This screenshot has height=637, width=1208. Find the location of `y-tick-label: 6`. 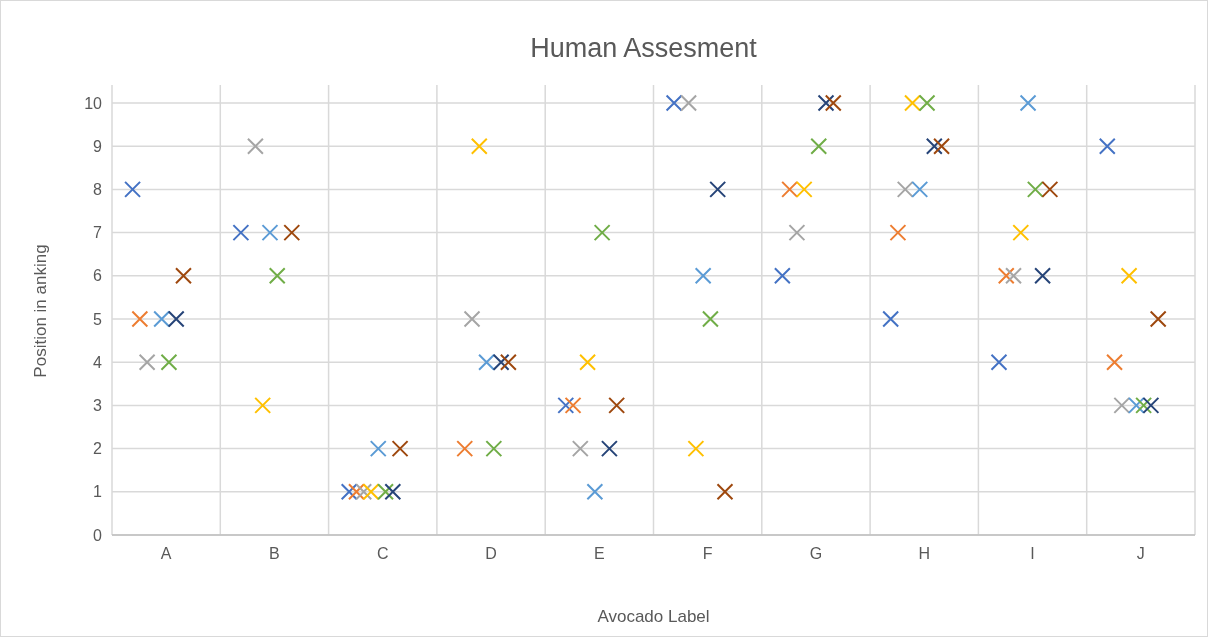

y-tick-label: 6 is located at coordinates (98, 276).